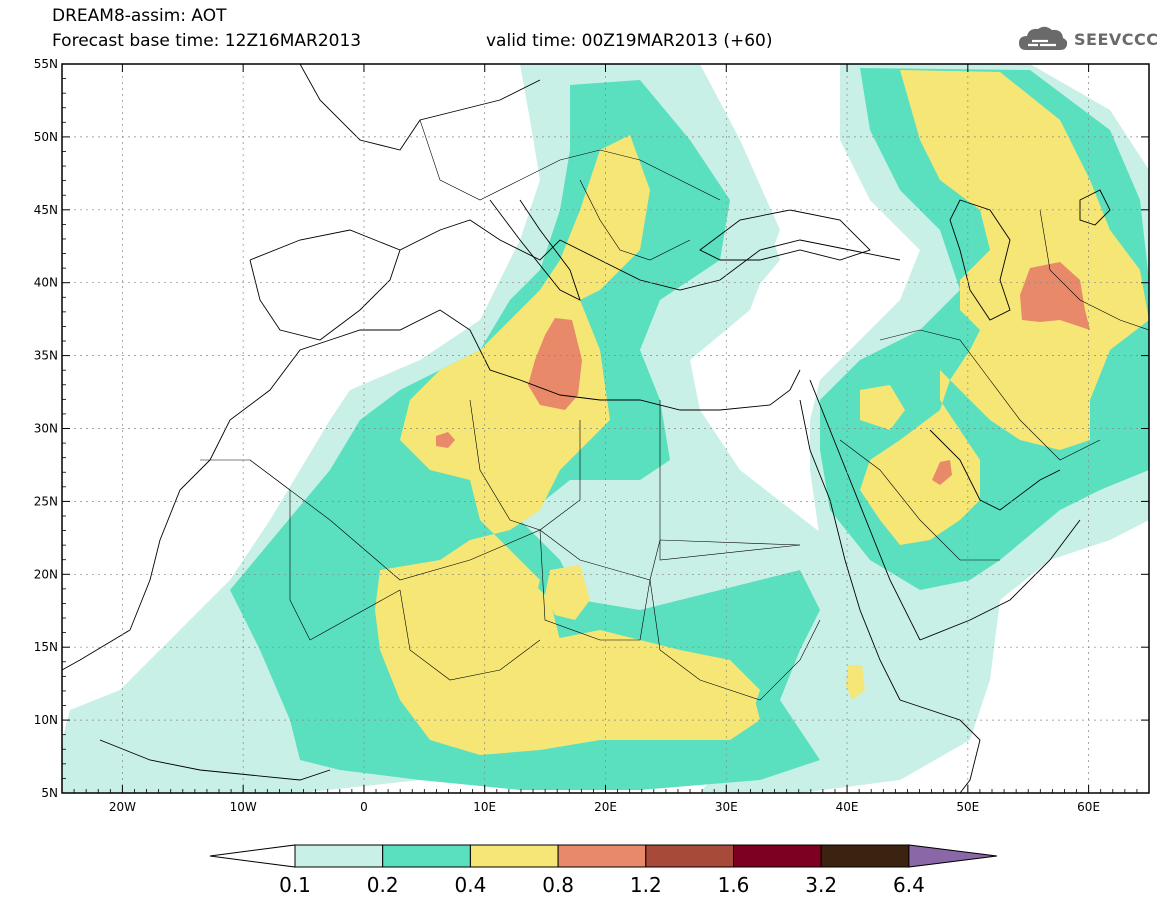 The height and width of the screenshot is (905, 1165). I want to click on border-mali, so click(325, 550).